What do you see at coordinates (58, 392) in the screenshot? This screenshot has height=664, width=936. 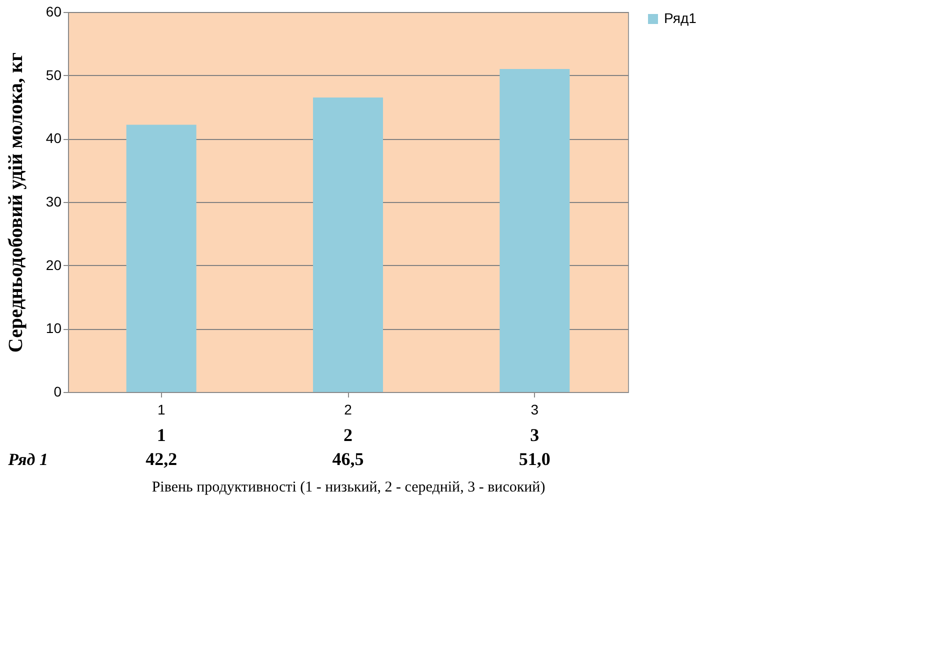 I see `y-tick-label: 0` at bounding box center [58, 392].